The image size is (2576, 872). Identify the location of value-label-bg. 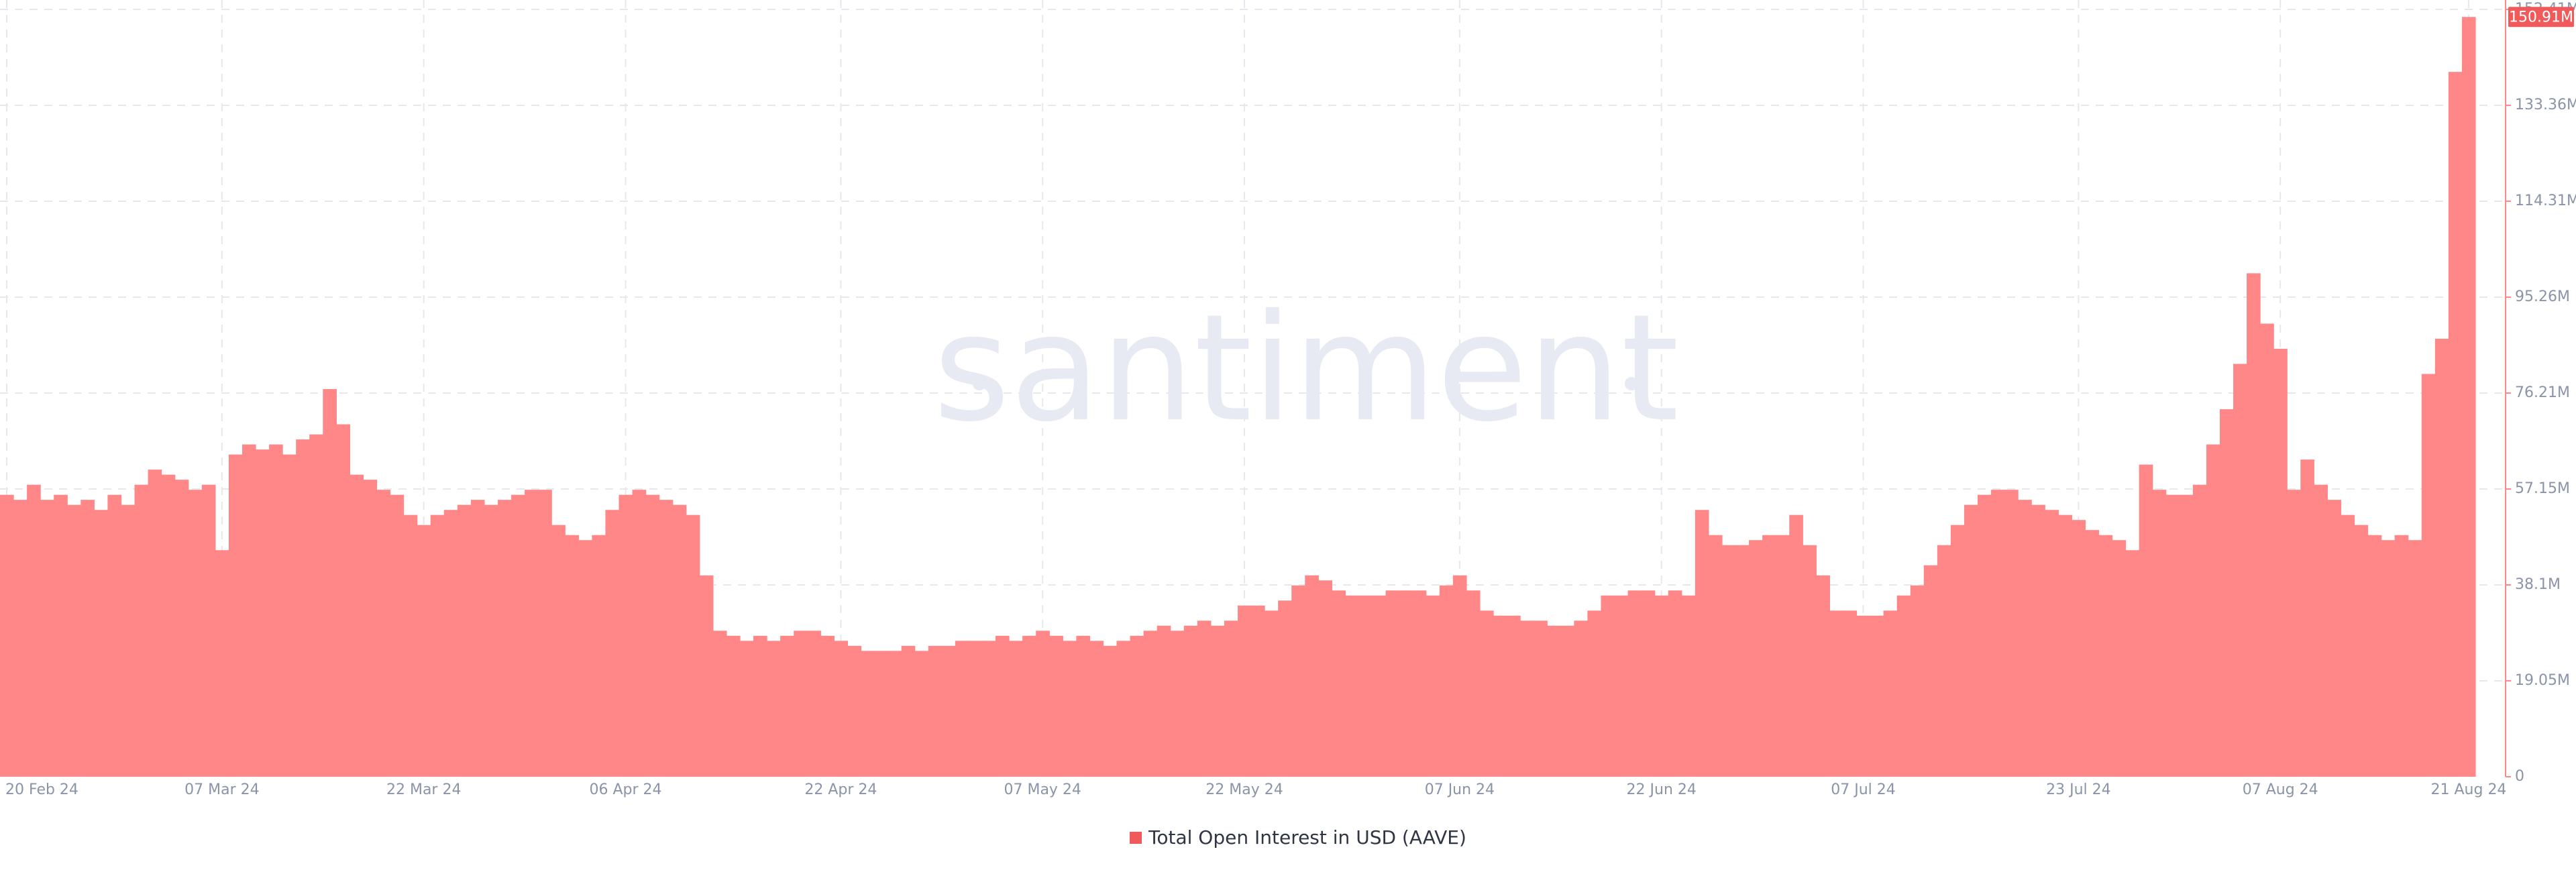
(2541, 18).